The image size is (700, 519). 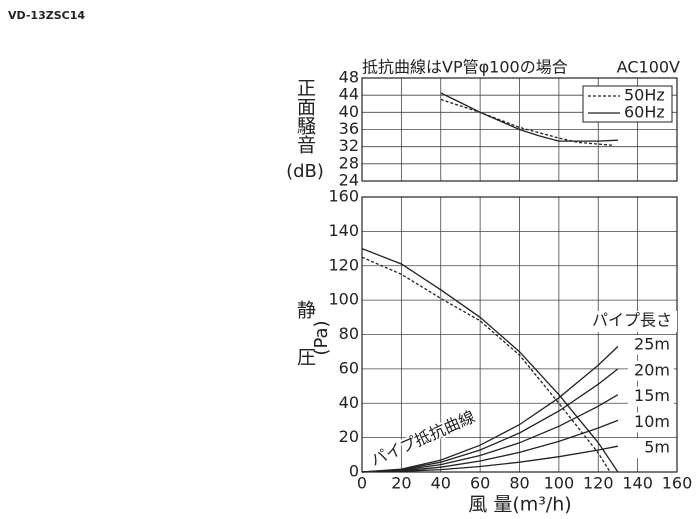 What do you see at coordinates (644, 112) in the screenshot?
I see `legend-label: 60Hz` at bounding box center [644, 112].